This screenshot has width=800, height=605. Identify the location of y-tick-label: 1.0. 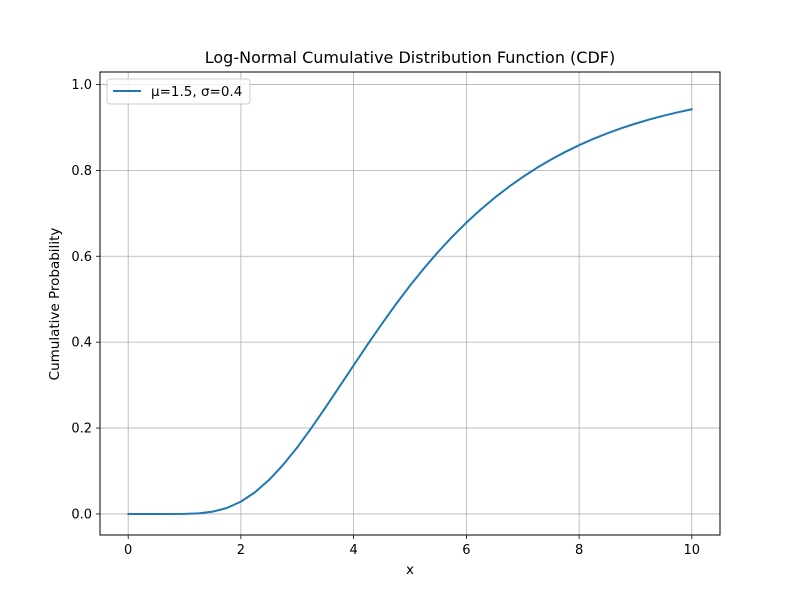
(81, 85).